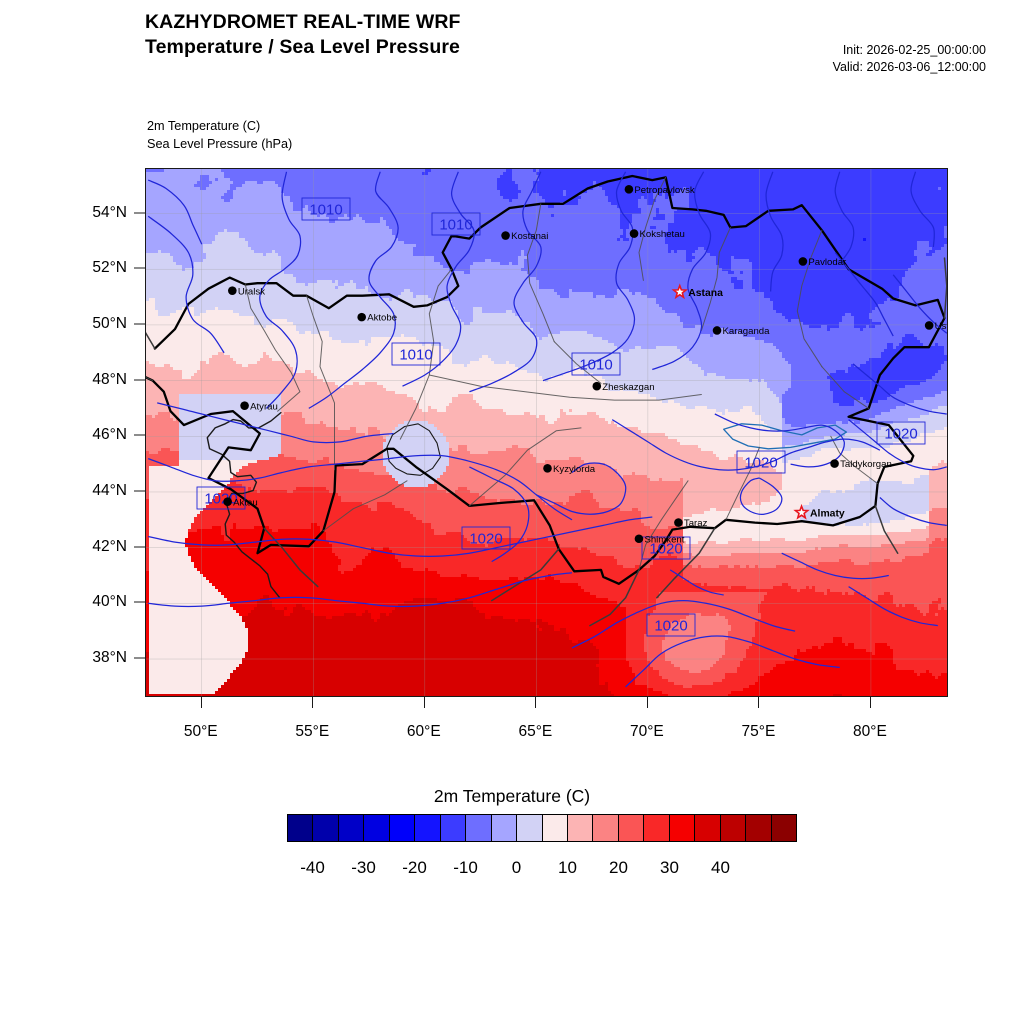 The height and width of the screenshot is (1024, 1024). I want to click on city-label: Kostanai, so click(529, 236).